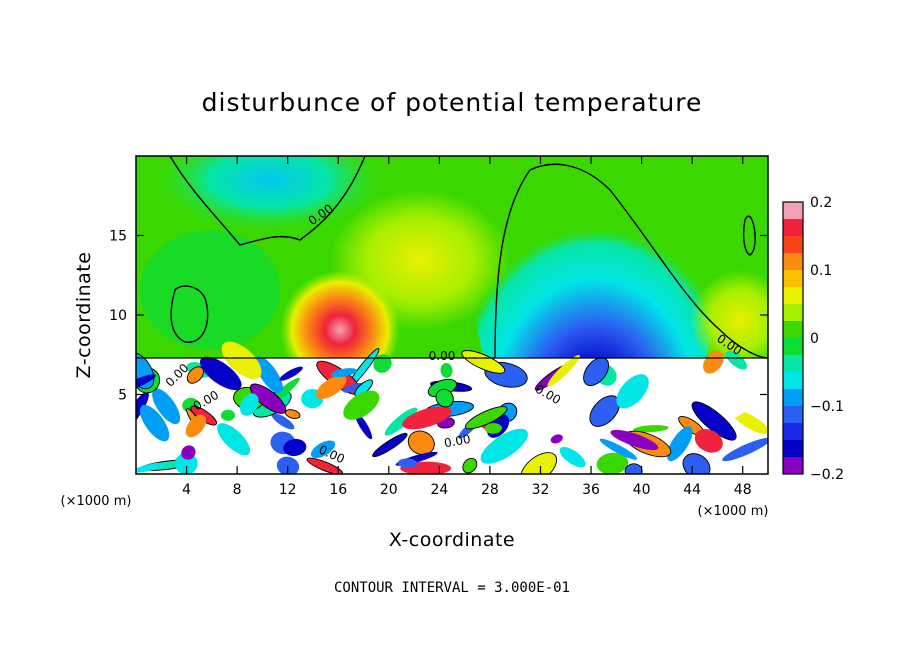  What do you see at coordinates (827, 407) in the screenshot?
I see `colorbar-tick-label: −0.1` at bounding box center [827, 407].